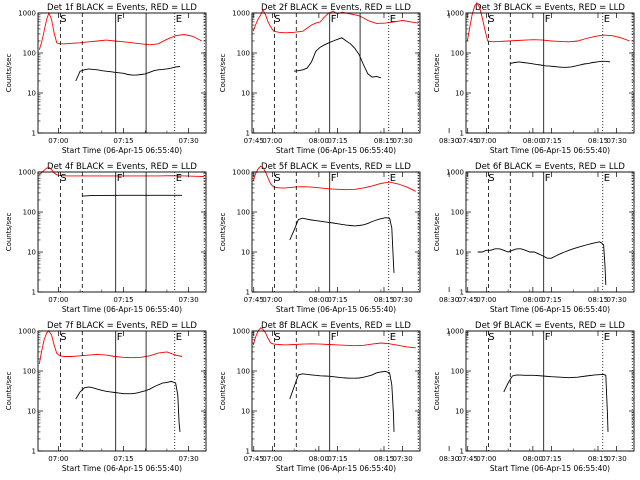  I want to click on panel-title: Det 6f BLACK = Events, RED = LLD, so click(550, 167).